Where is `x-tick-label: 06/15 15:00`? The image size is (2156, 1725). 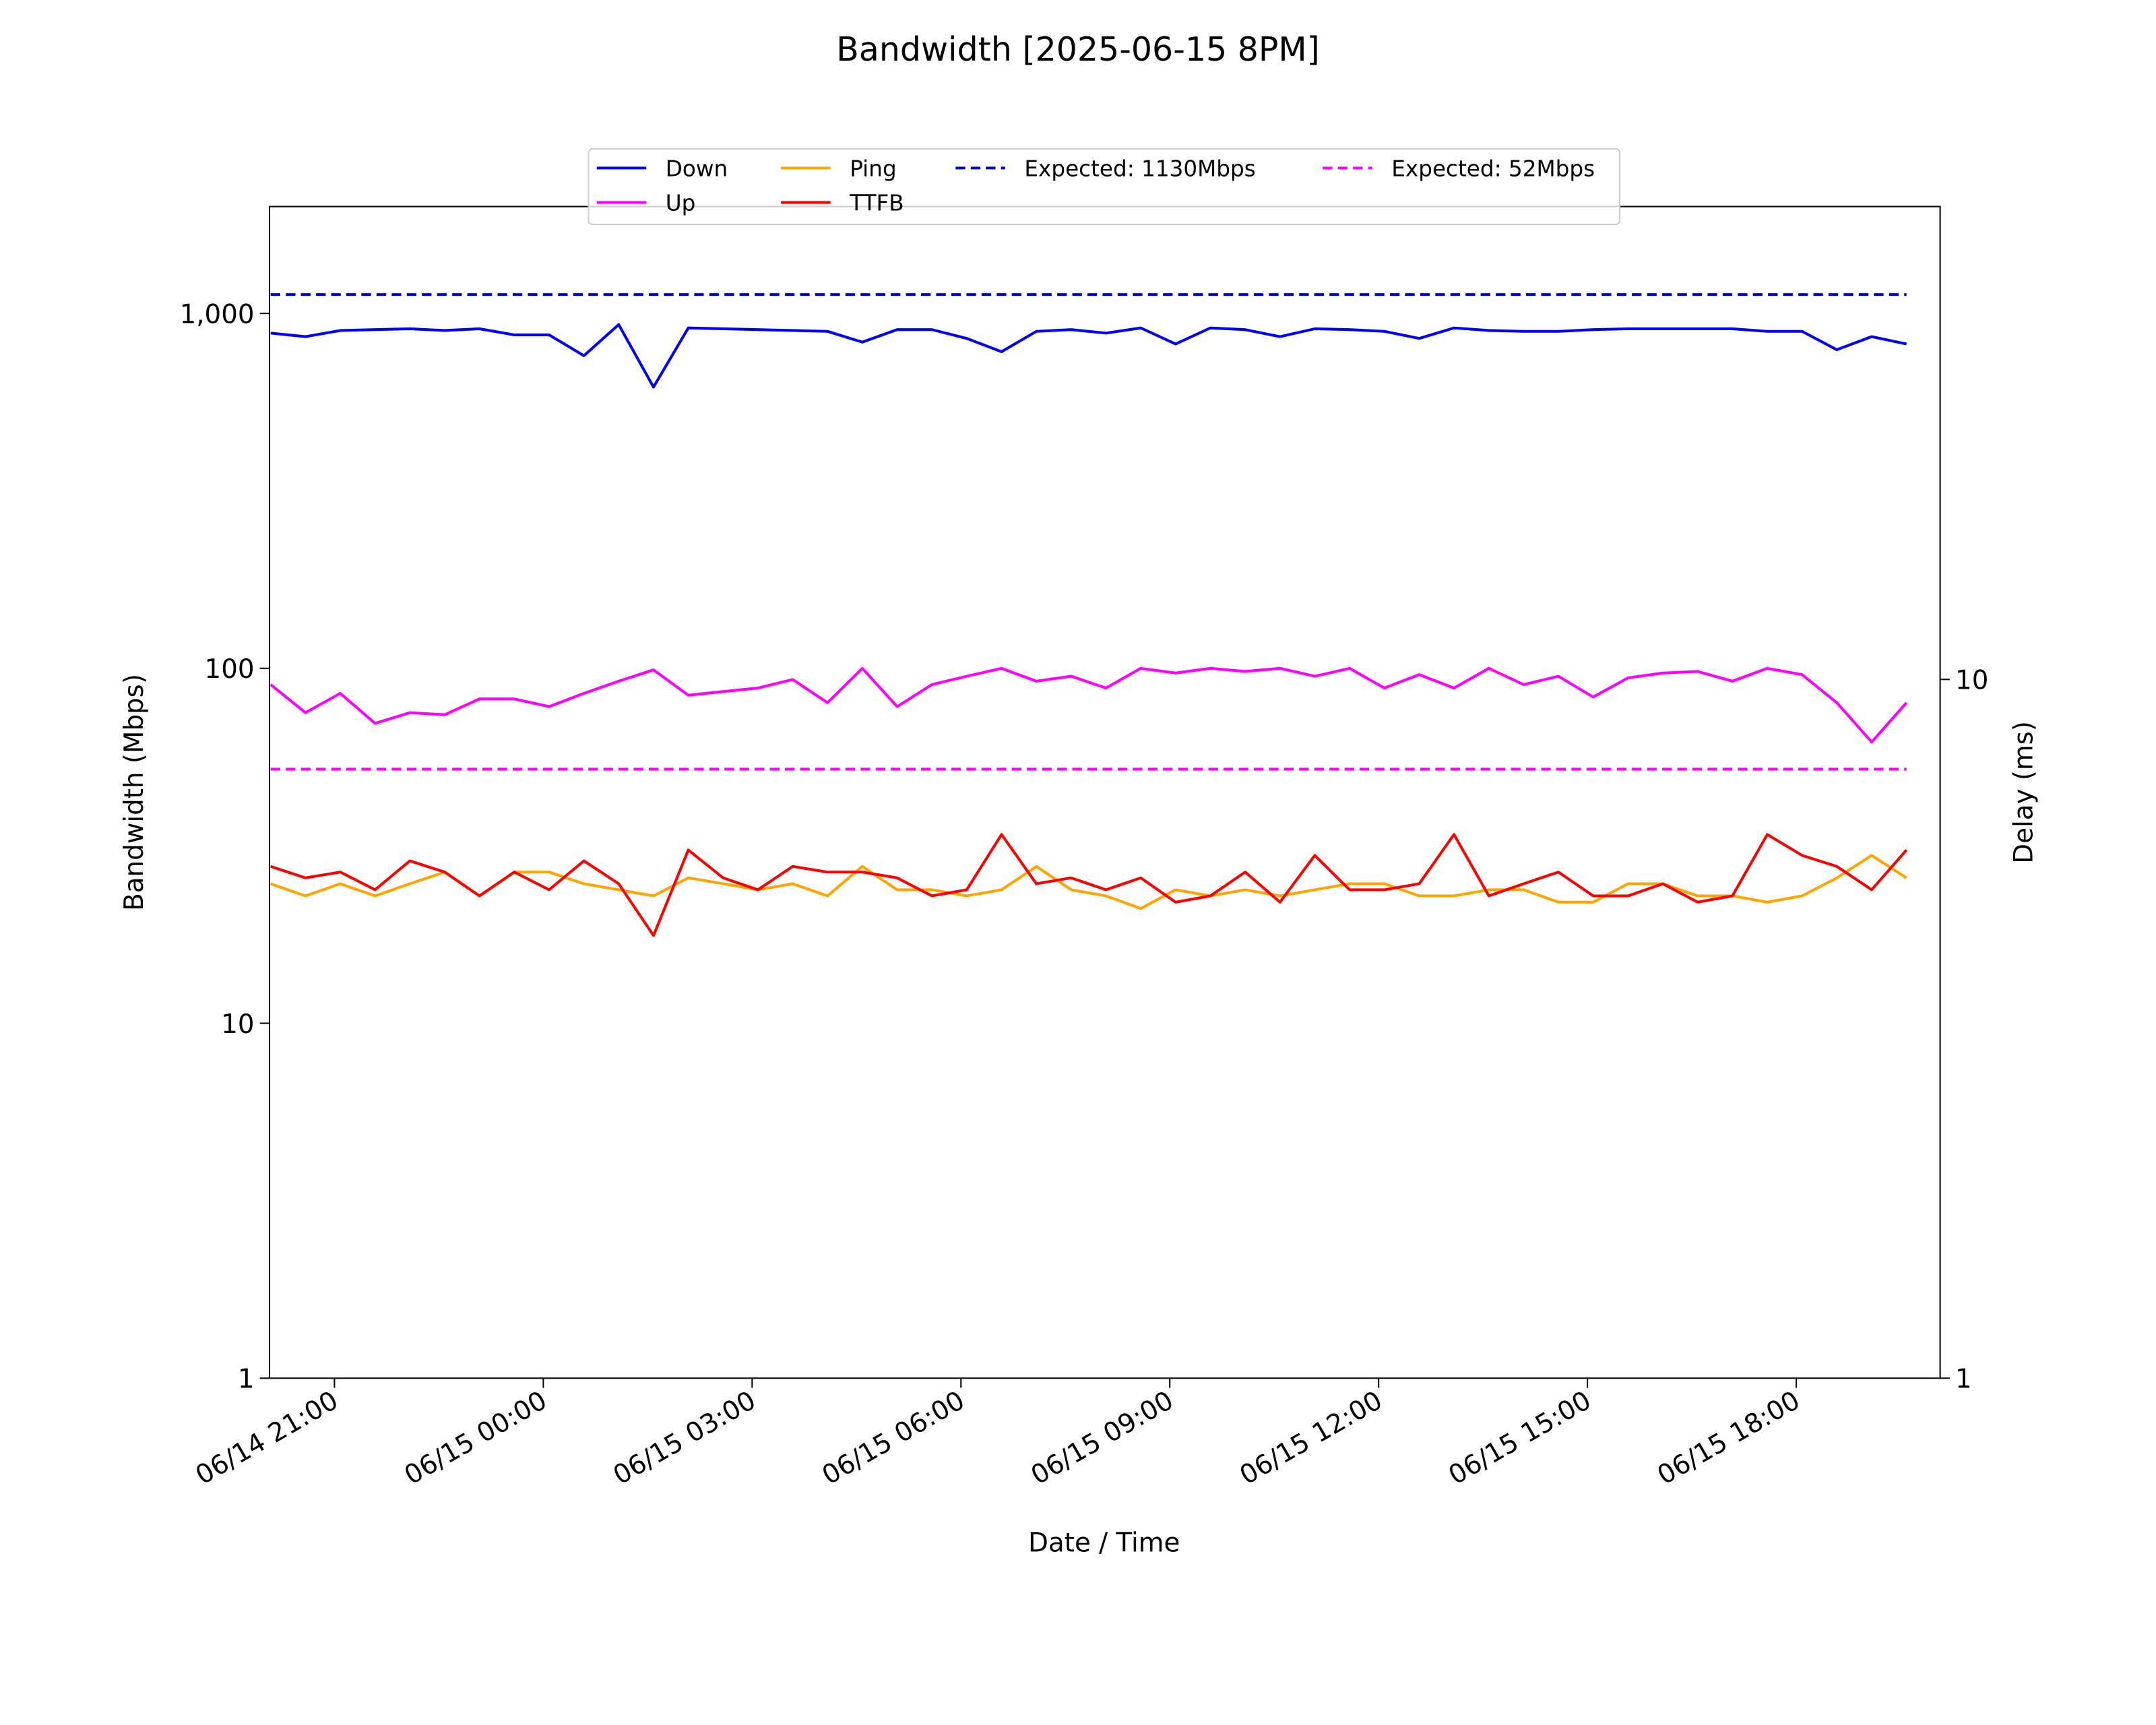
x-tick-label: 06/15 15:00 is located at coordinates (1520, 1438).